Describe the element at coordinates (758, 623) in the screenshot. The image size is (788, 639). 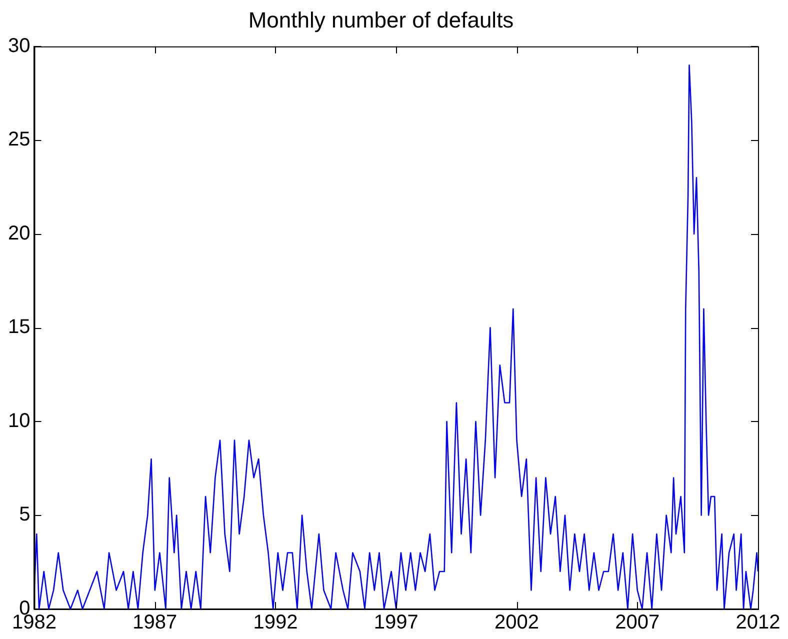
I see `x-tick-label: 2012` at that location.